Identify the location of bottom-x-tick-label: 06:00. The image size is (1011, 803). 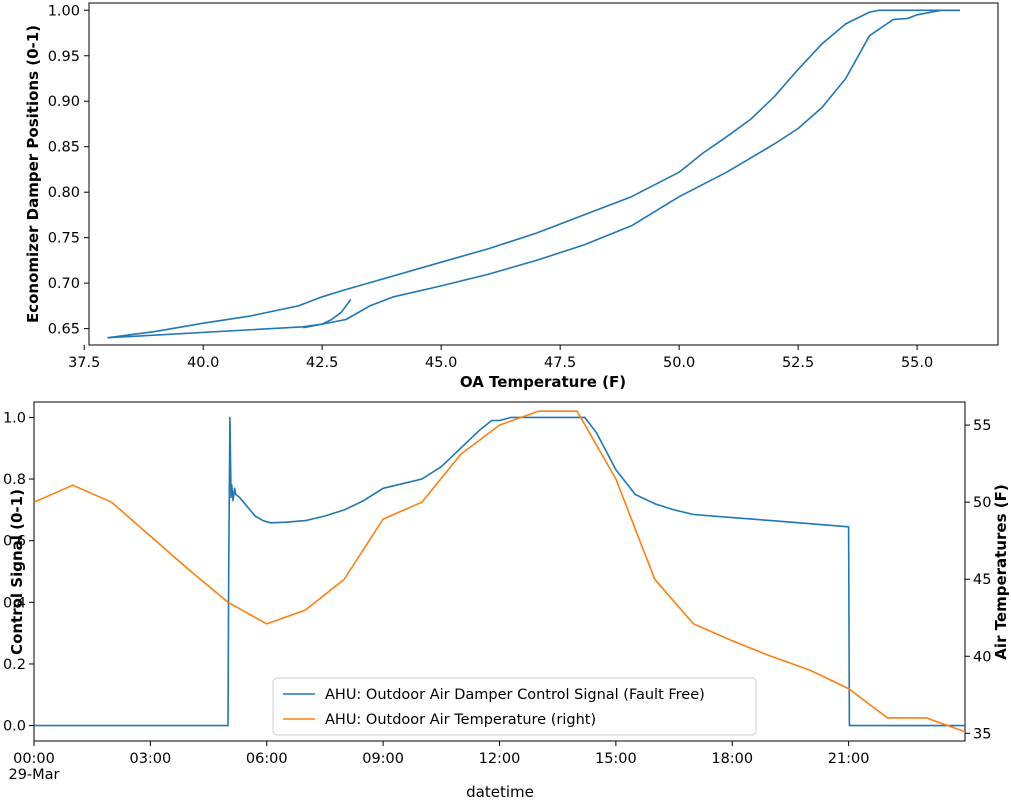
(267, 759).